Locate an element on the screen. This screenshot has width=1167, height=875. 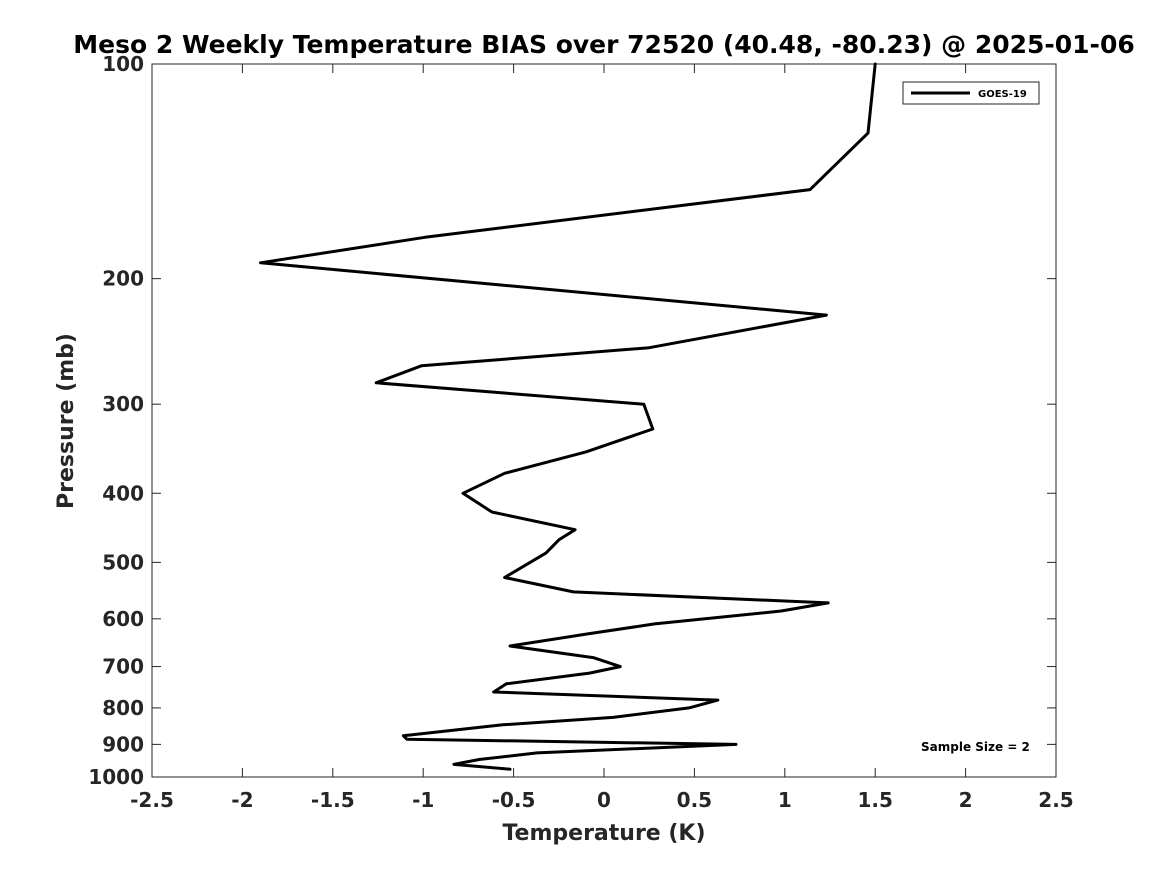
x-tick-label: 0.5 is located at coordinates (694, 800).